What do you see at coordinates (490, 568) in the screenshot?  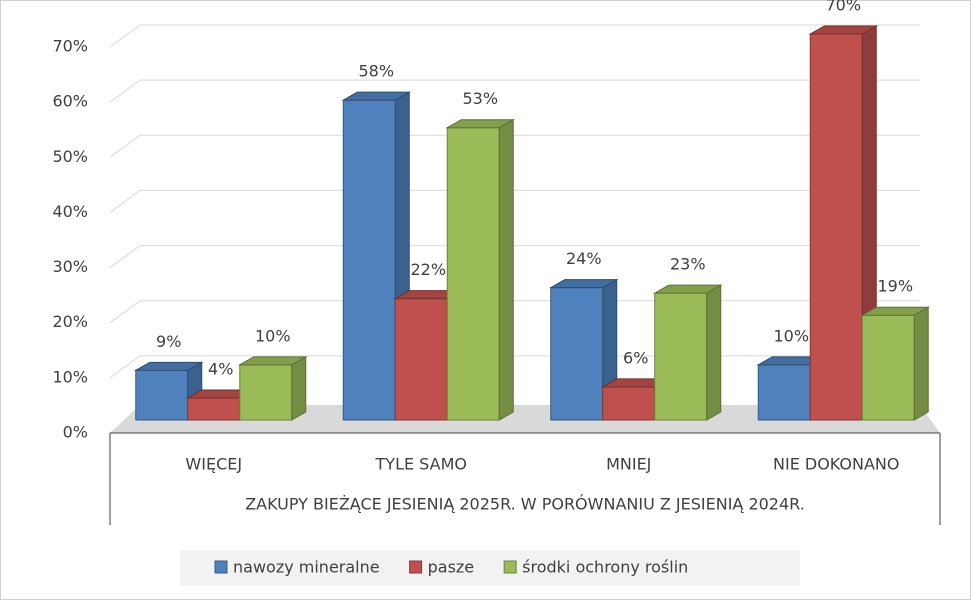 I see `legend-box` at bounding box center [490, 568].